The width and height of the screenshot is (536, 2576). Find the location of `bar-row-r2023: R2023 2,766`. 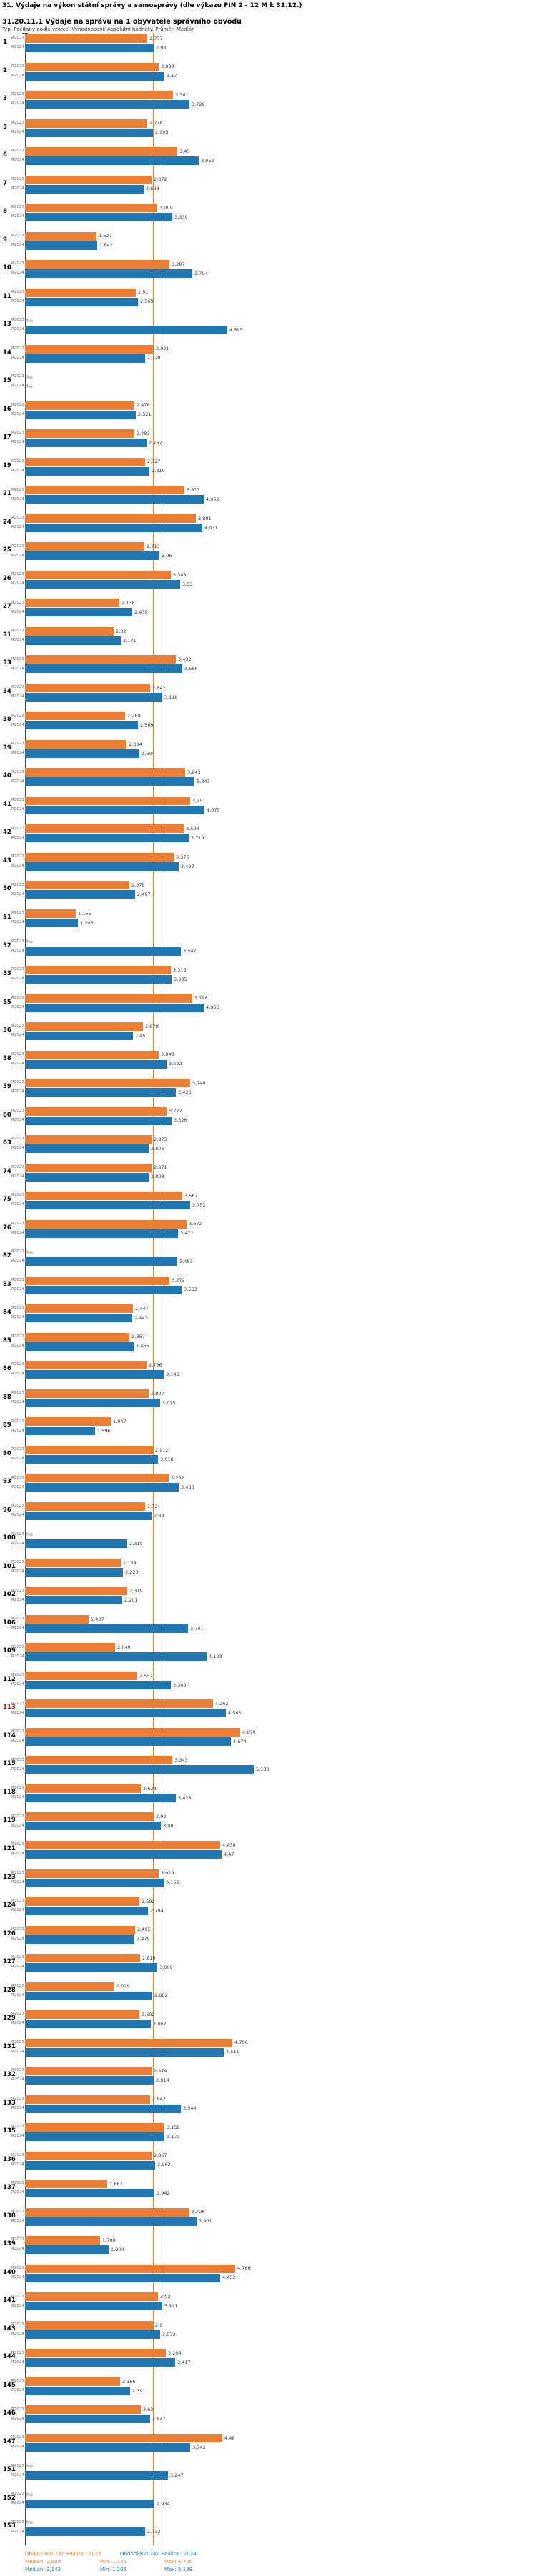

bar-row-r2023: R2023 2,766 is located at coordinates (86, 1365).